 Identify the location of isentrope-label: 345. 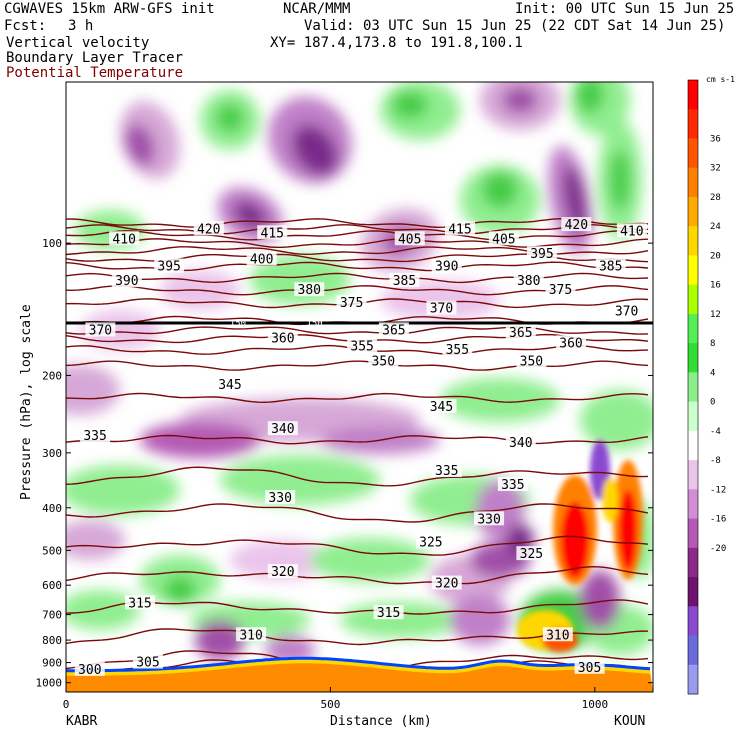
(229, 385).